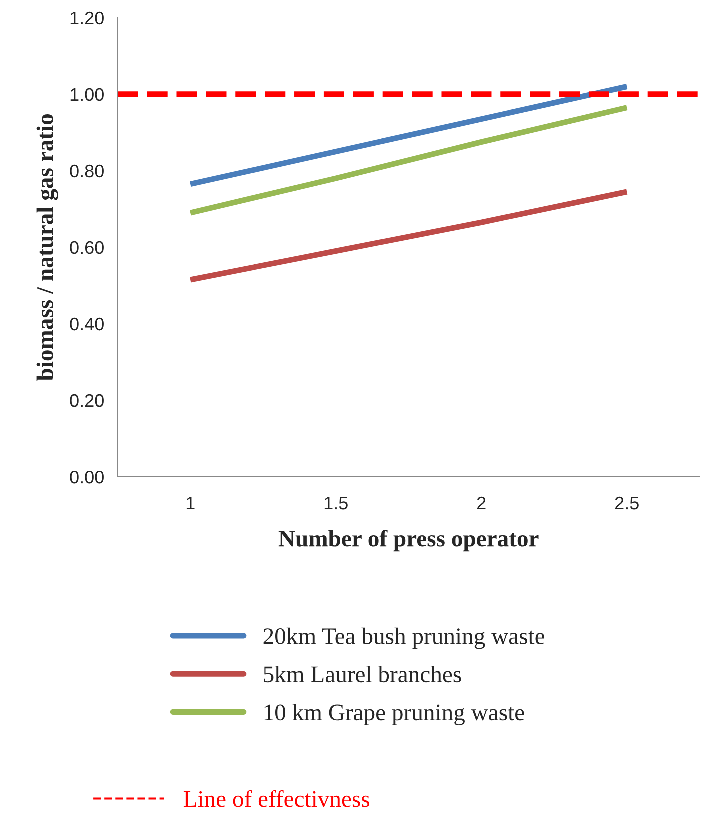 The image size is (723, 814). Describe the element at coordinates (87, 247) in the screenshot. I see `y-tick-label: 0.60` at that location.